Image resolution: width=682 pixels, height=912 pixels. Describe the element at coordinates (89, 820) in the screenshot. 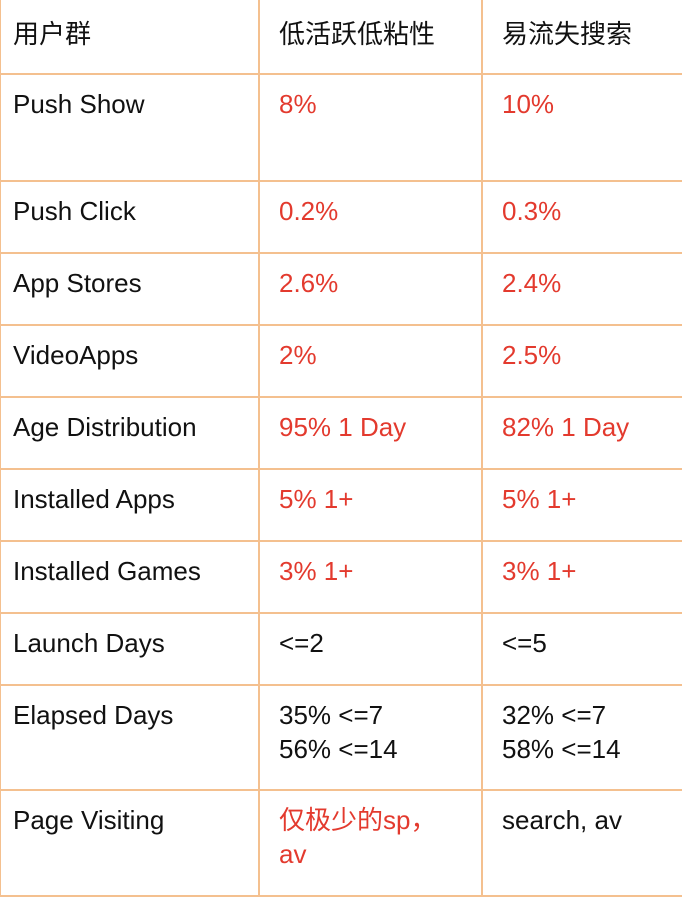

I see `row-label: Page Visiting` at that location.